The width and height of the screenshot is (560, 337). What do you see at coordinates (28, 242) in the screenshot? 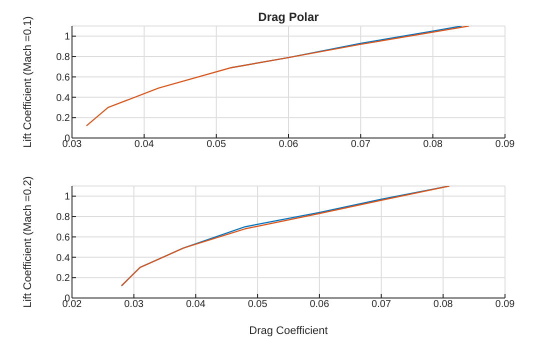
I see `y-axis-title: Lift Coefficient (Mach =0.2)` at bounding box center [28, 242].